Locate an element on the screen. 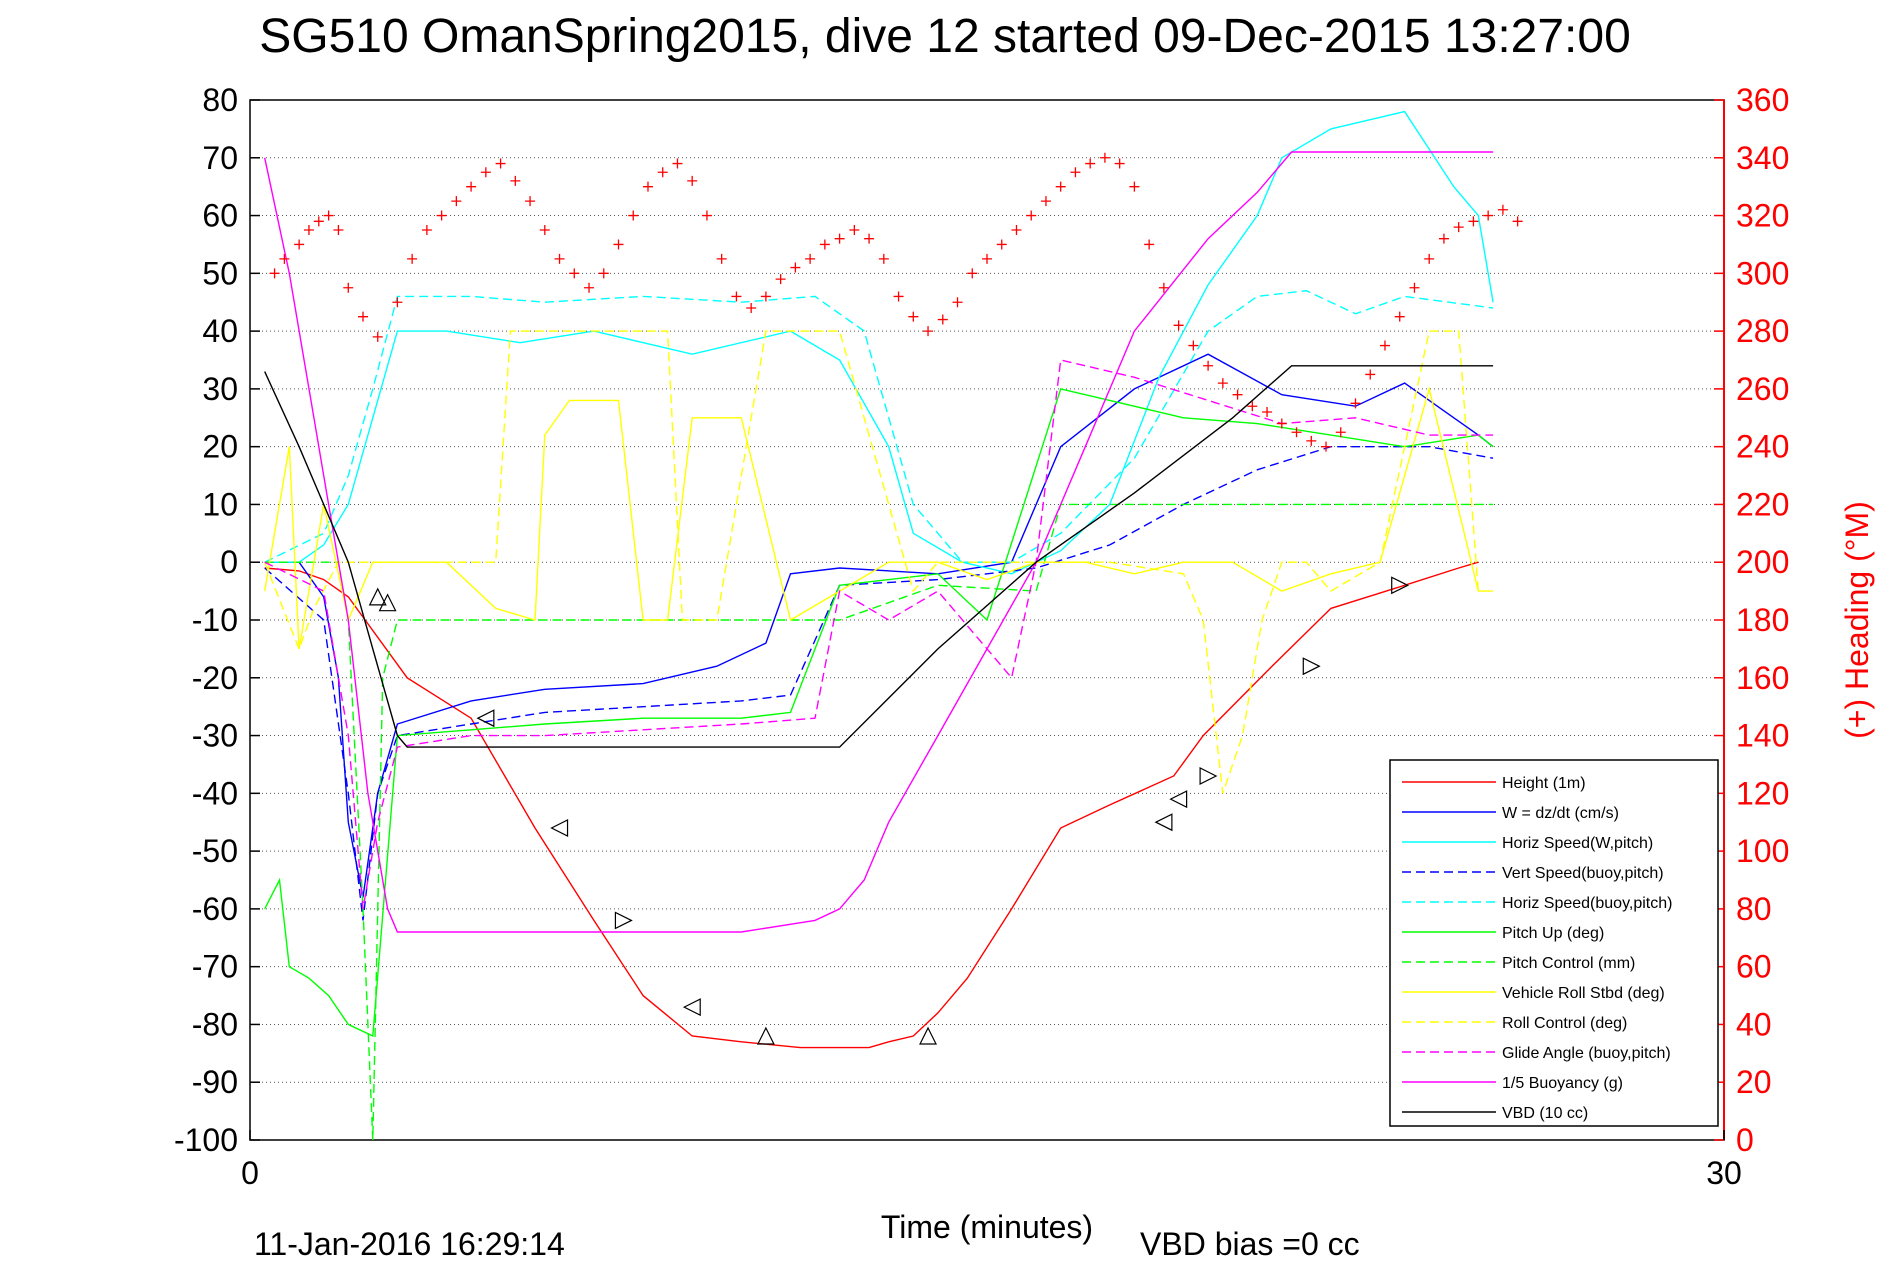 Image resolution: width=1891 pixels, height=1262 pixels. footer-timestamp: 11-Jan-2016 16:29:14 is located at coordinates (409, 1244).